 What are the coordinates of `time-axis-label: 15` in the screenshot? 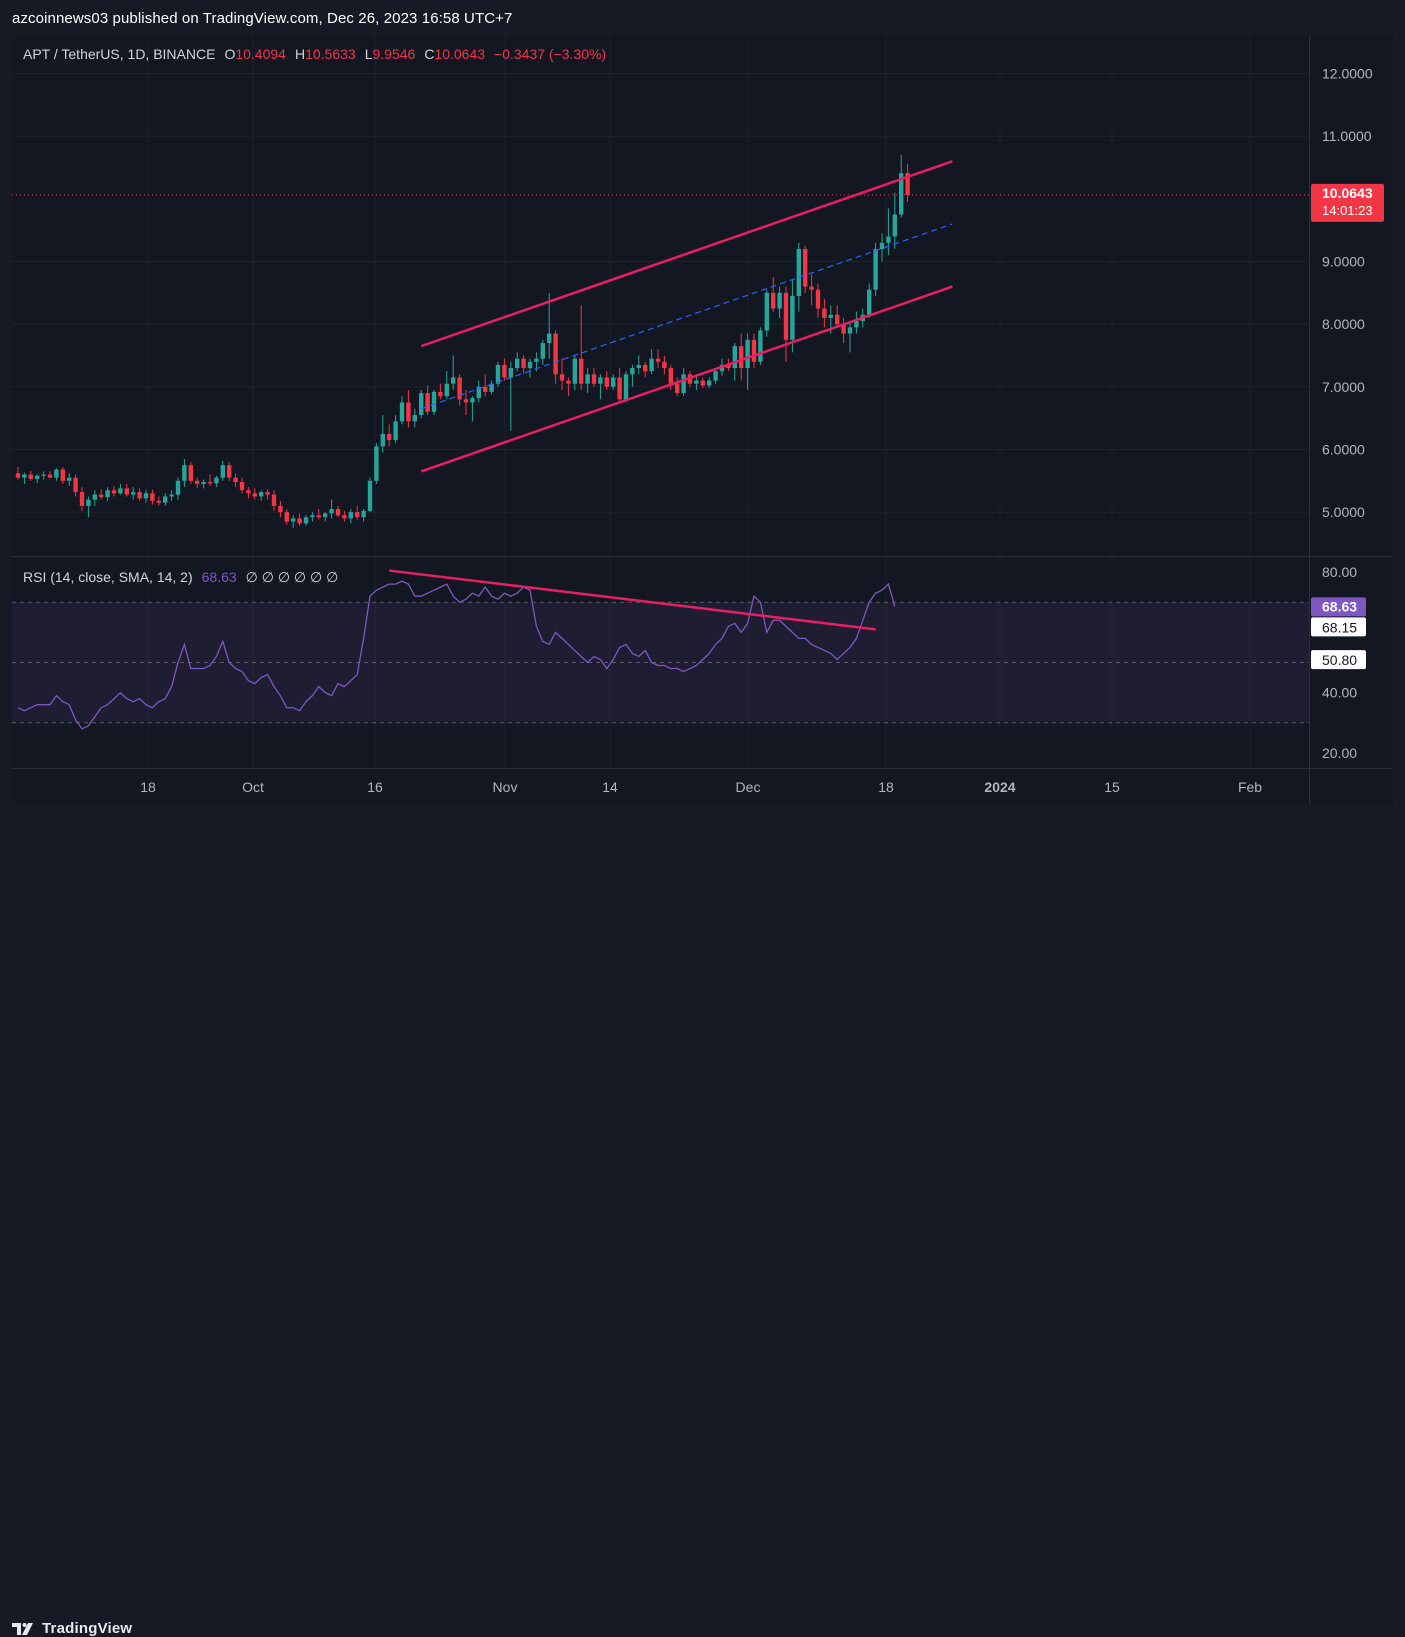 It's located at (1112, 787).